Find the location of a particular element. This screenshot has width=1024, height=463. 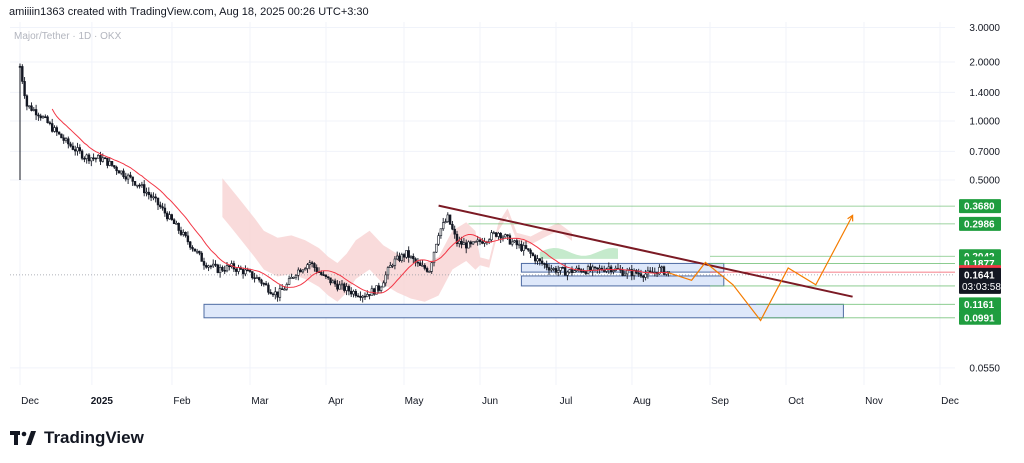

projection-line is located at coordinates (761, 268).